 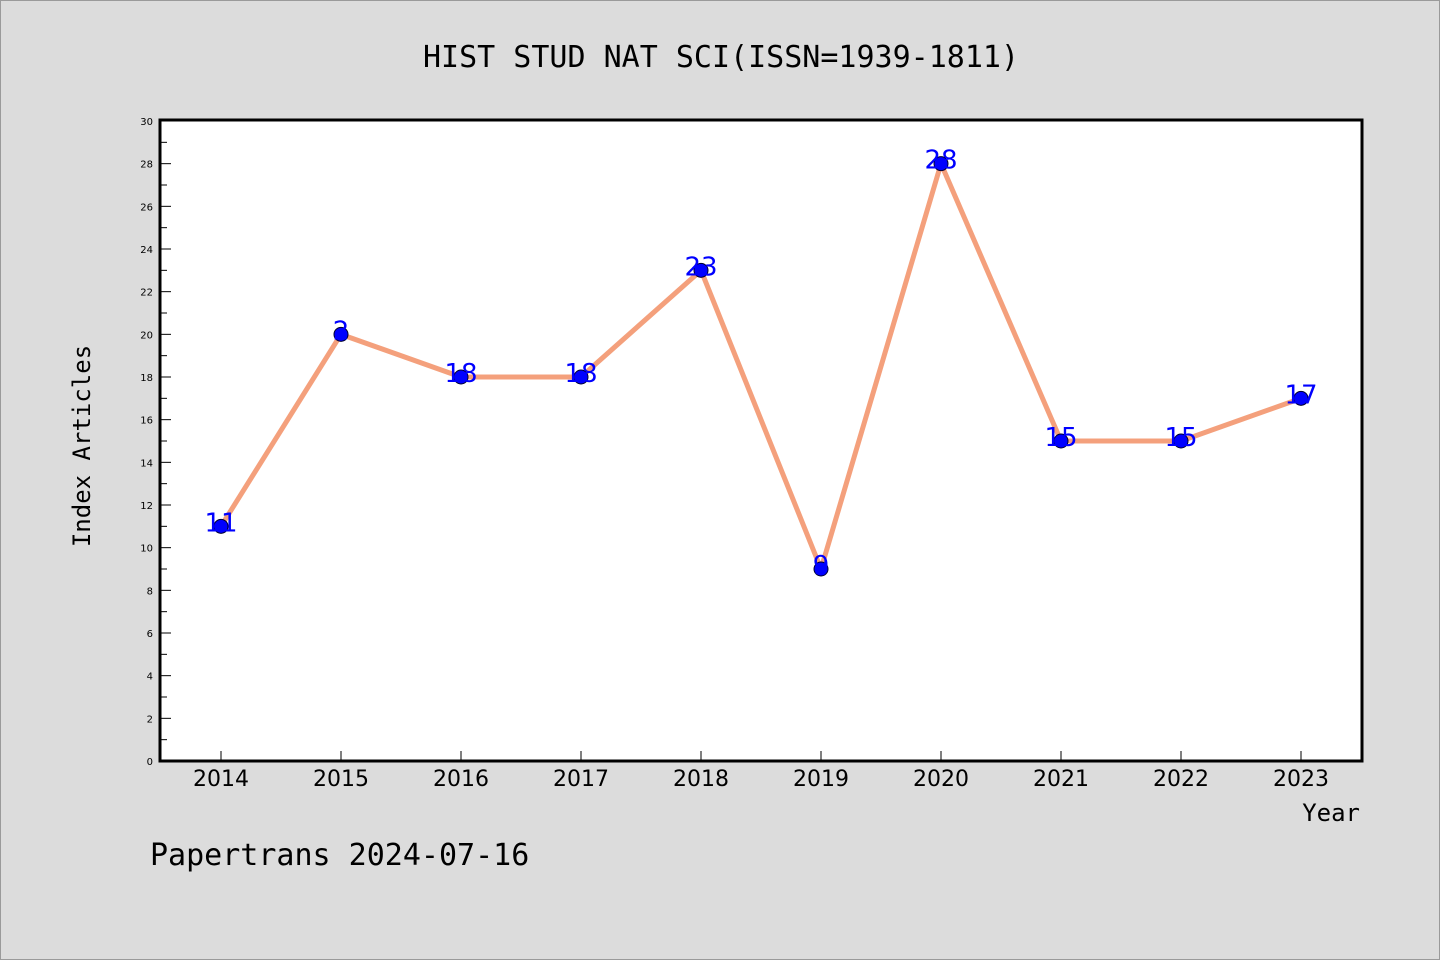 I want to click on x-tick-label: 2020, so click(x=941, y=779).